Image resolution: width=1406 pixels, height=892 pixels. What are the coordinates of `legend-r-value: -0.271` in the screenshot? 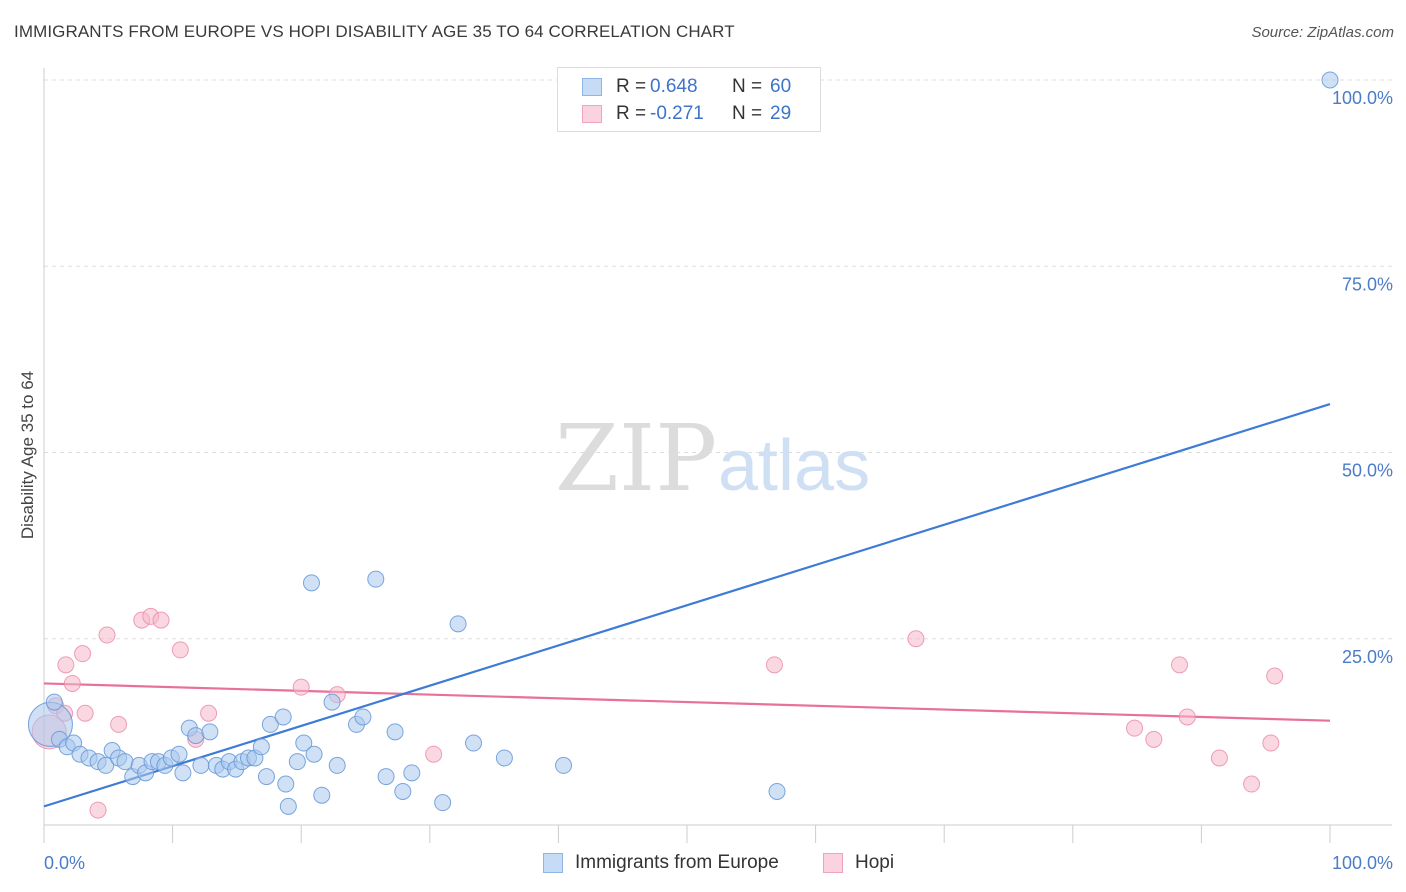 It's located at (677, 113).